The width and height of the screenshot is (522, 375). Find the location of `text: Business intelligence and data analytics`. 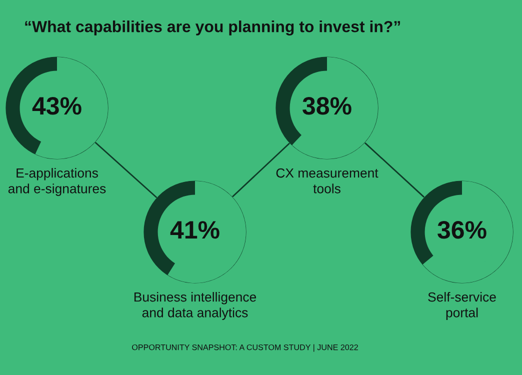

text: Business intelligence and data analytics is located at coordinates (195, 306).